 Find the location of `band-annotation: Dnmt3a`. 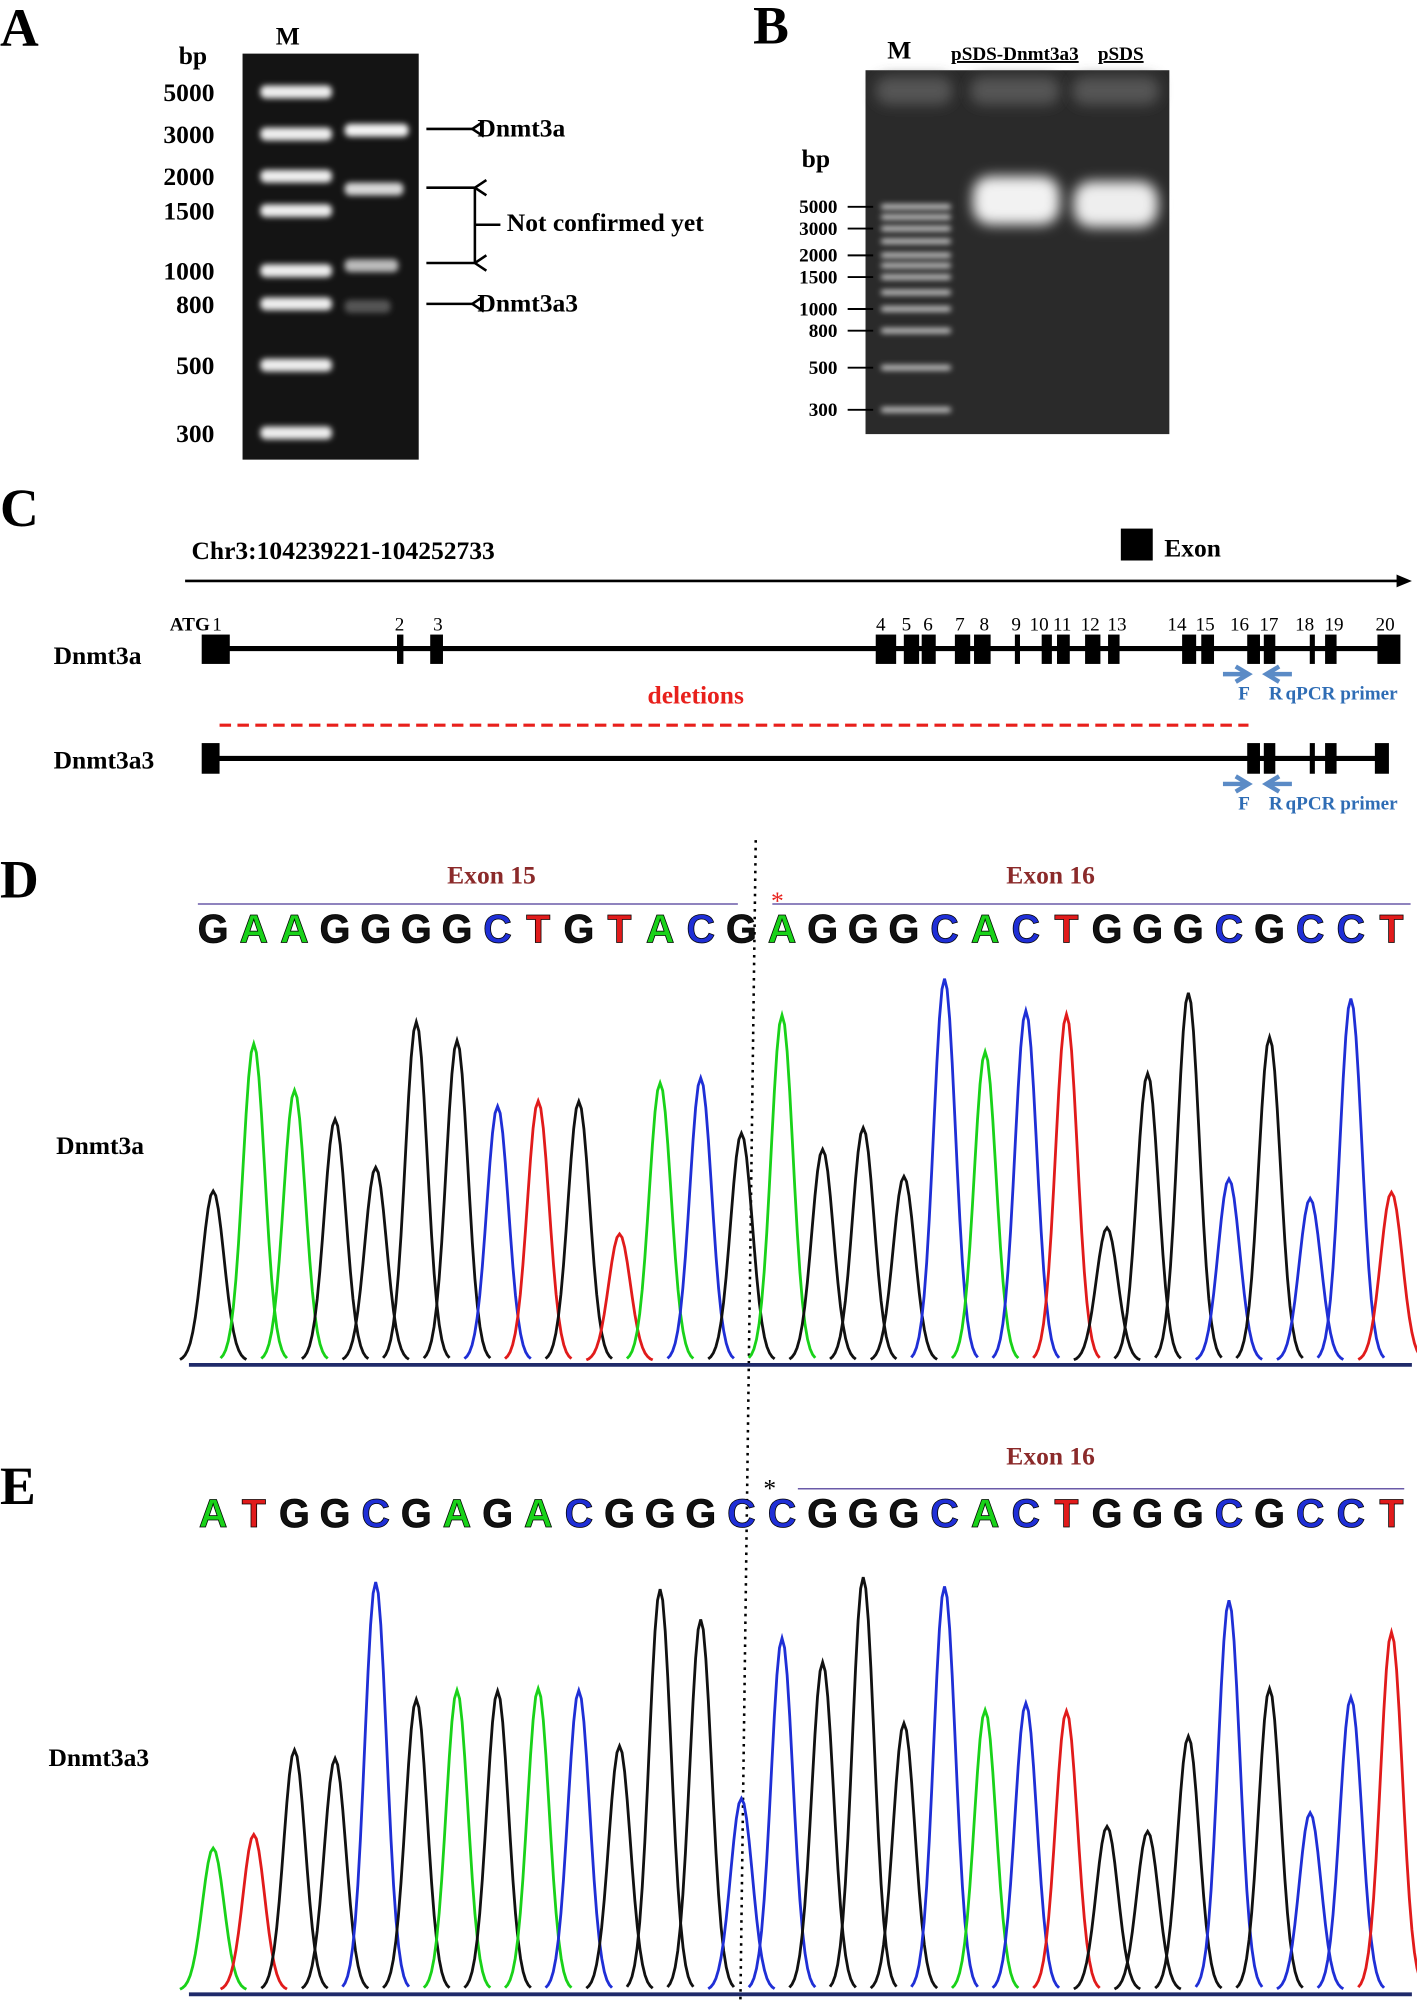

band-annotation: Dnmt3a is located at coordinates (521, 128).